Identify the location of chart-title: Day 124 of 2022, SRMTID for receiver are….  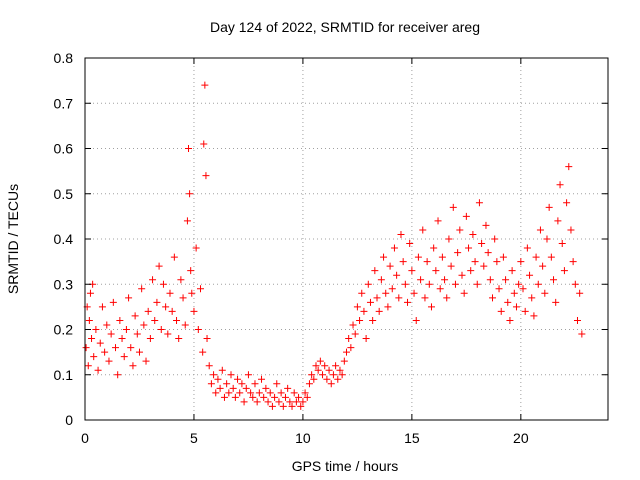
(345, 27).